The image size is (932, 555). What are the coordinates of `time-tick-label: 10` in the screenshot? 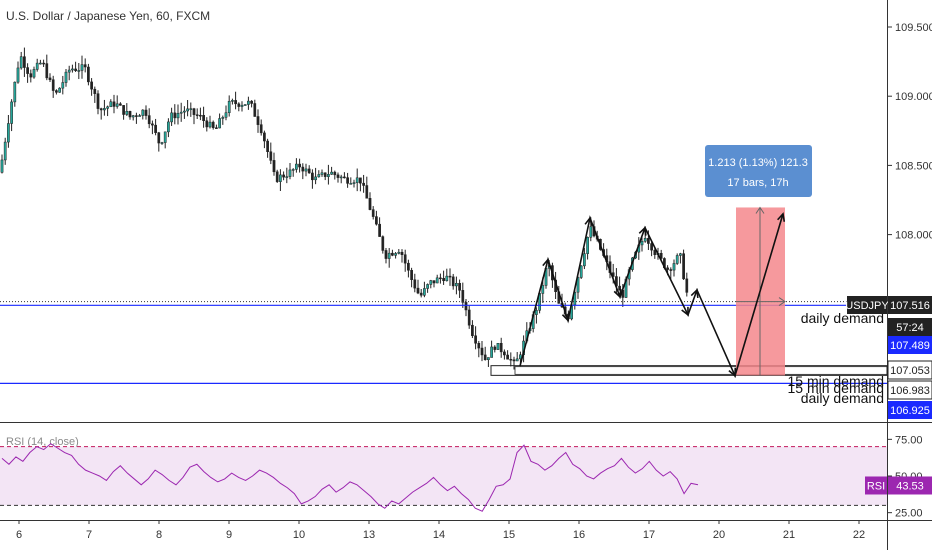 It's located at (299, 535).